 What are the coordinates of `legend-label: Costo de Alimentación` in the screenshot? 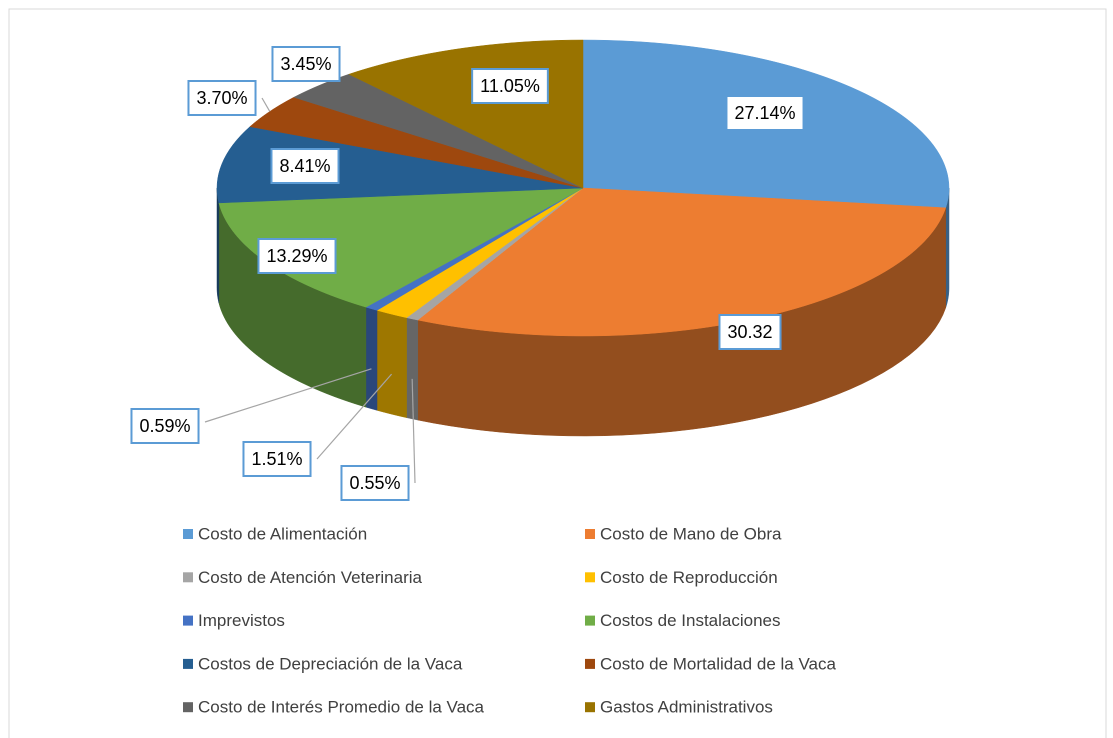 It's located at (282, 533).